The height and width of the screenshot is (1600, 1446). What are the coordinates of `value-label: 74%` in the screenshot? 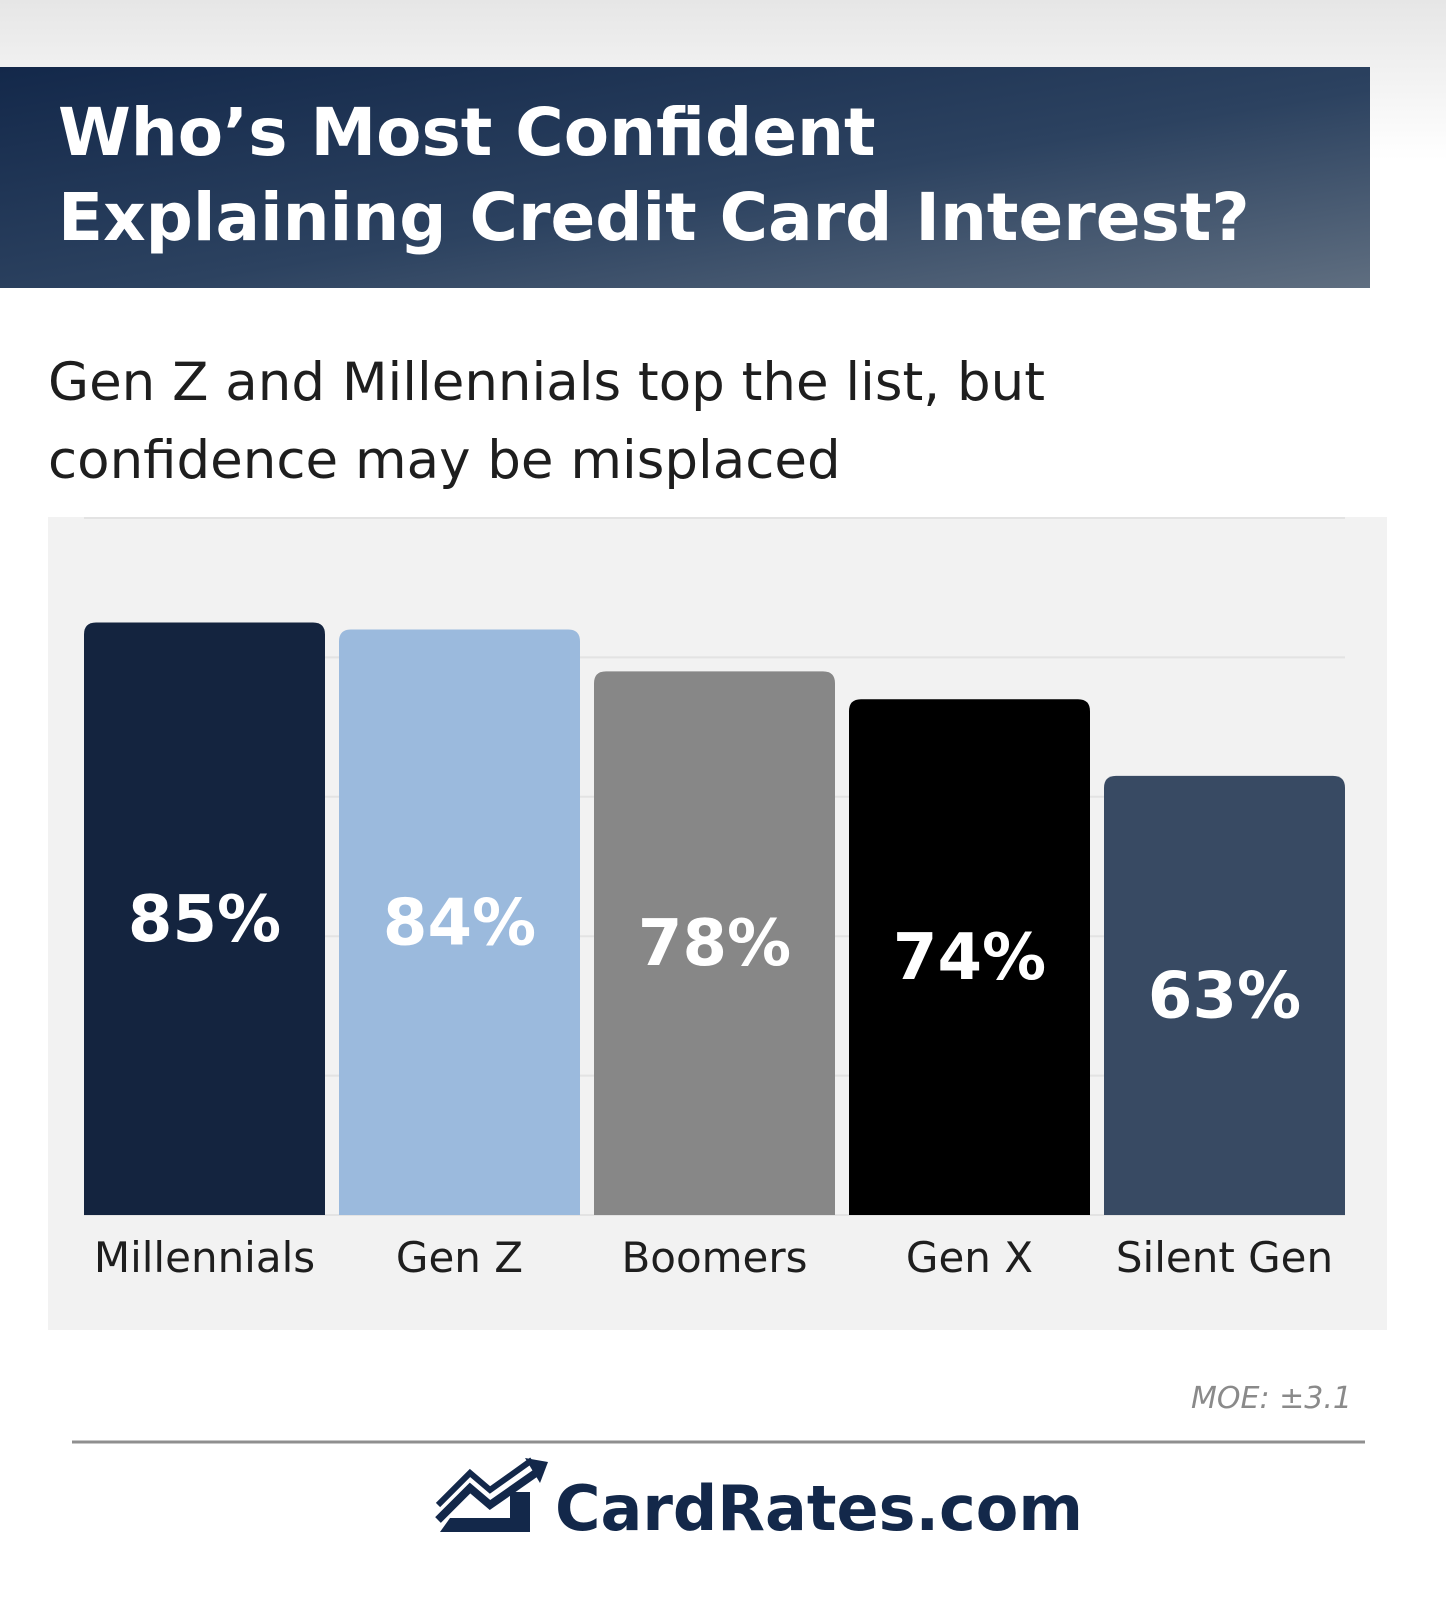 It's located at (969, 958).